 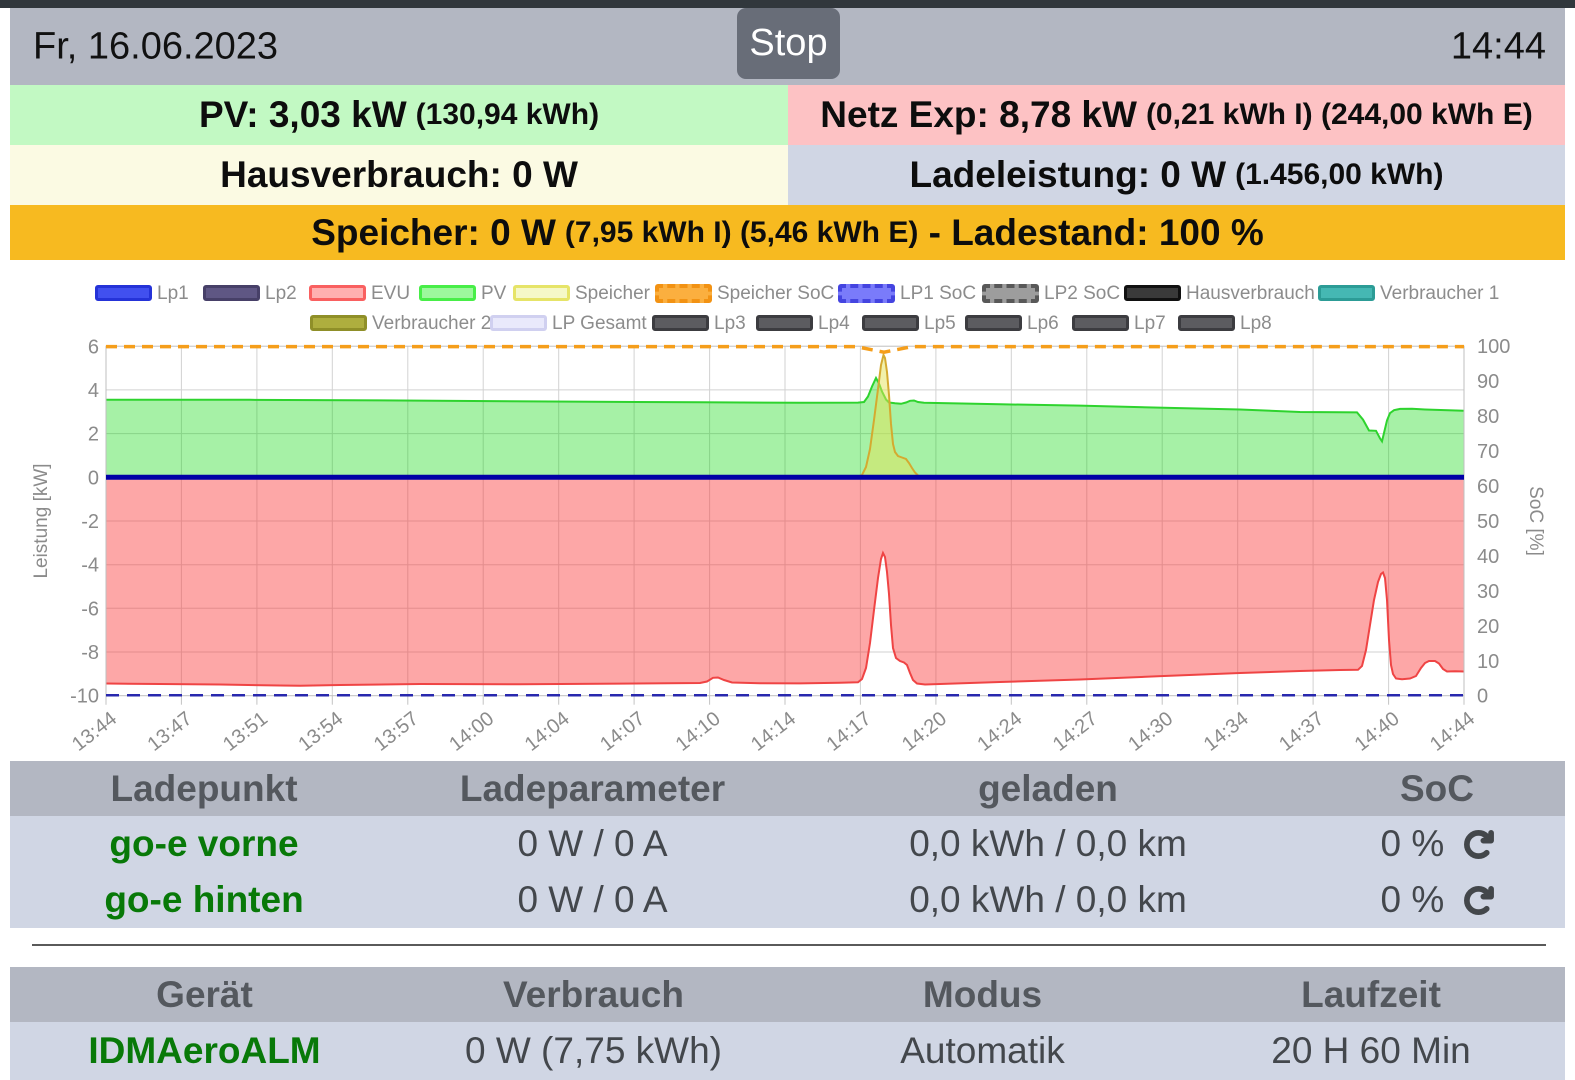 I want to click on svg-text: -2, so click(x=90, y=522).